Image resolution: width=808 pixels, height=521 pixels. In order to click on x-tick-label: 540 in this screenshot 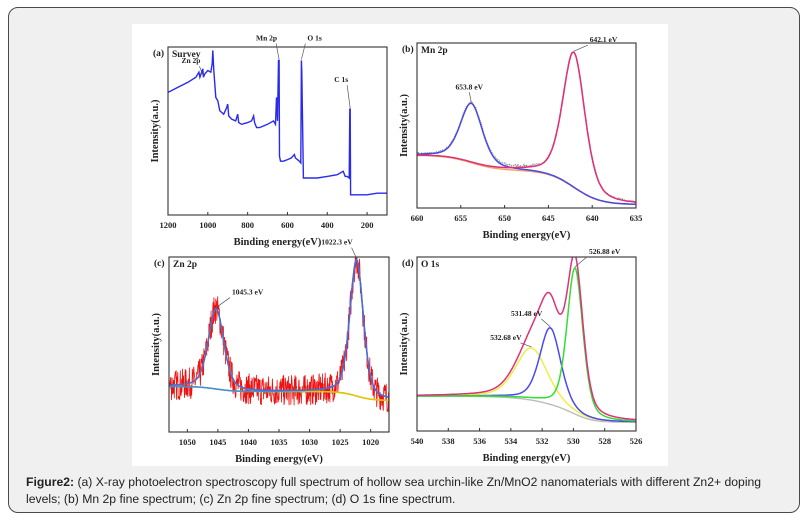, I will do `click(417, 441)`.